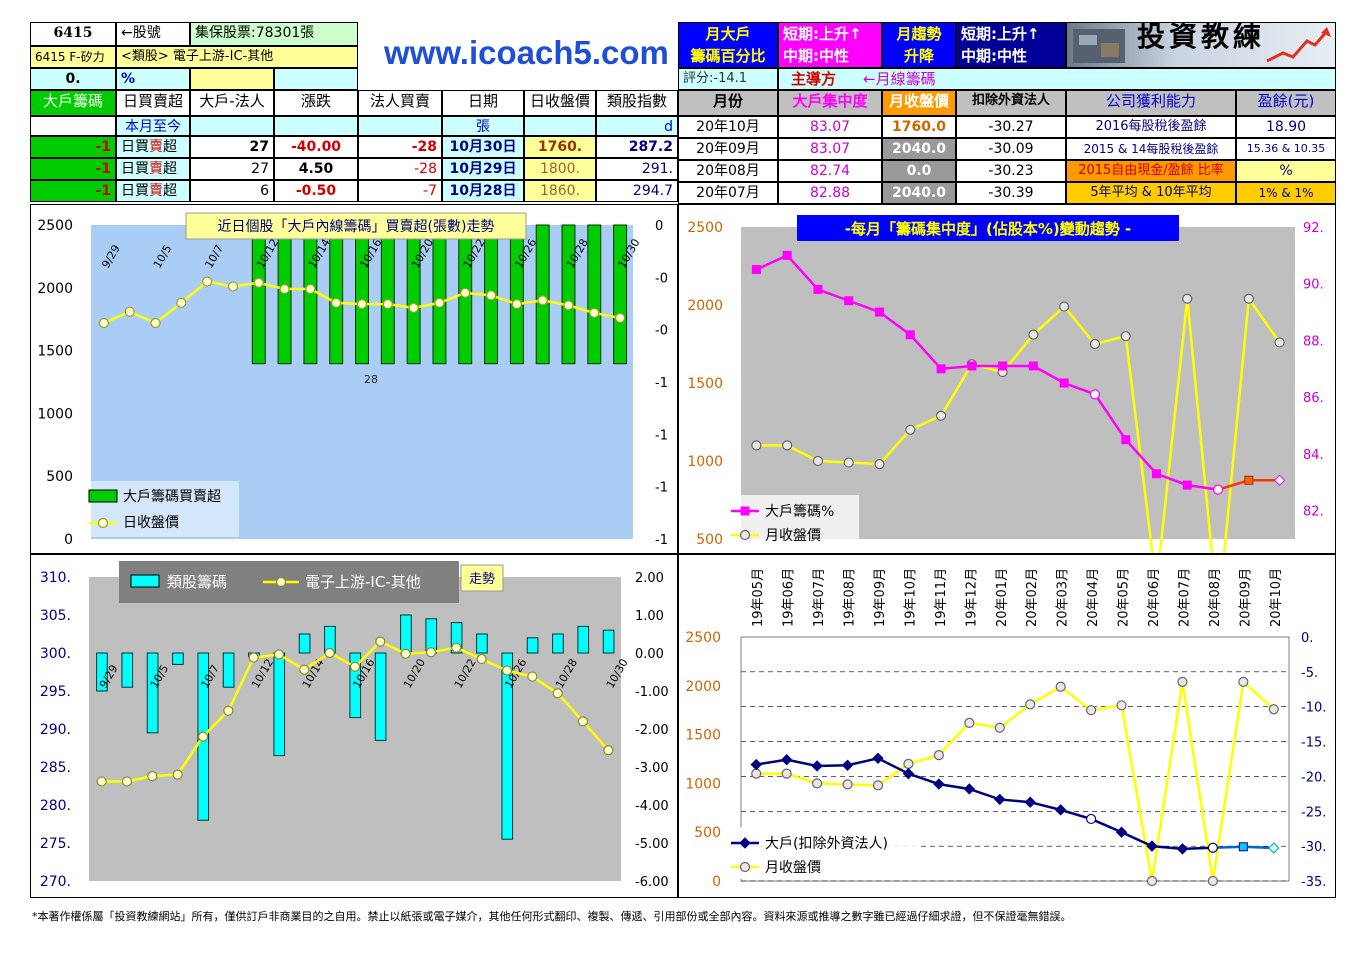  What do you see at coordinates (55, 692) in the screenshot?
I see `y-left-tick: 295.` at bounding box center [55, 692].